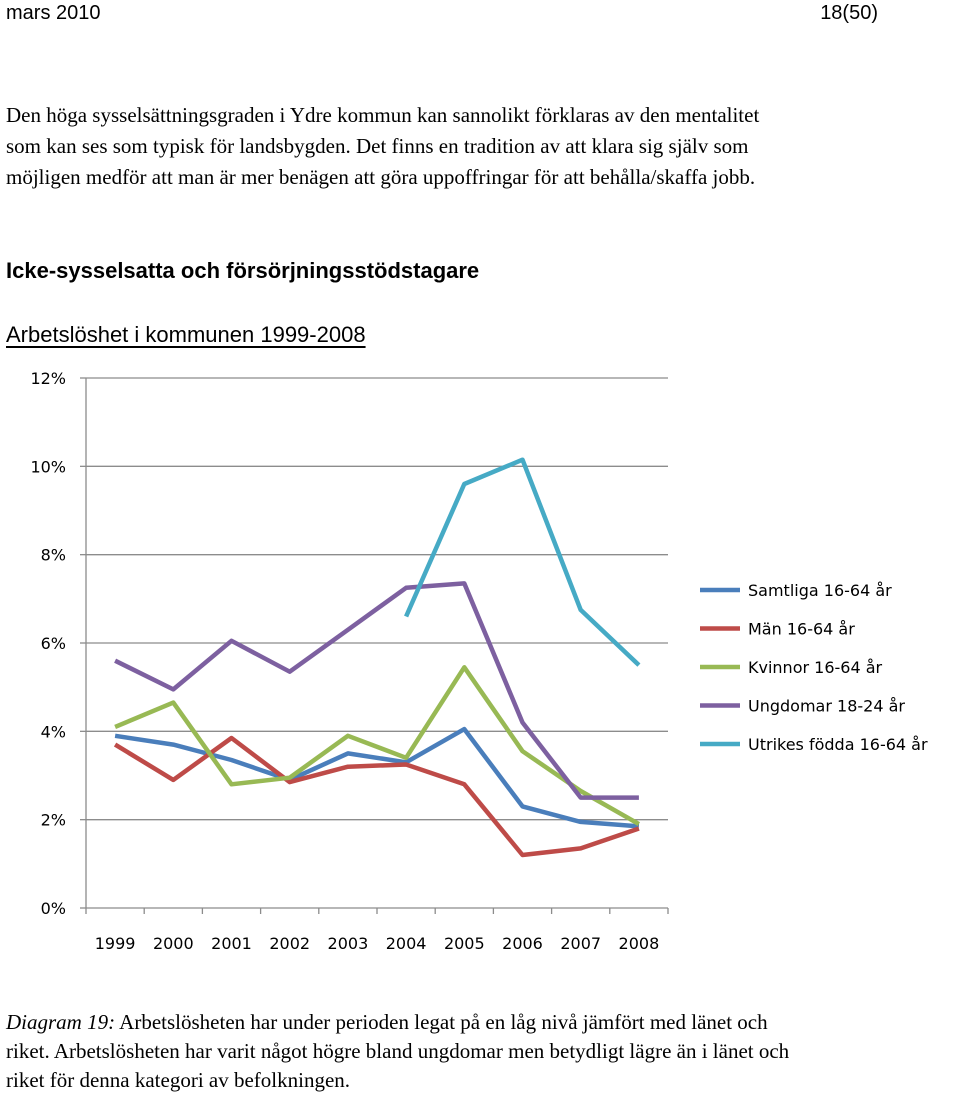  Describe the element at coordinates (406, 943) in the screenshot. I see `x-tick-label: 2004` at that location.